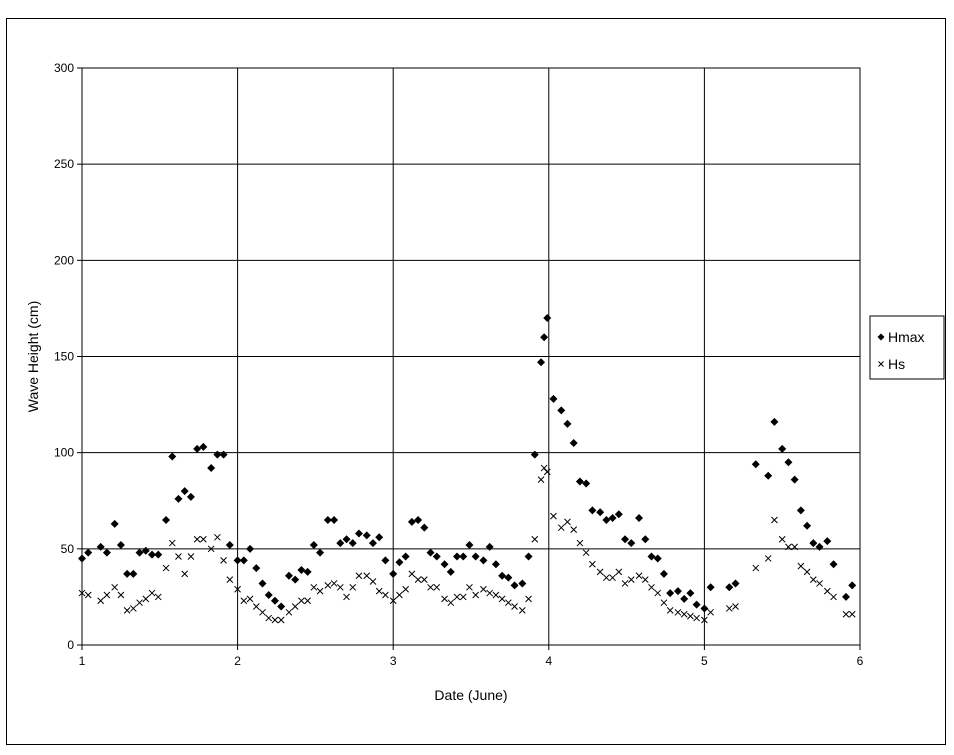 This screenshot has height=755, width=954. Describe the element at coordinates (704, 661) in the screenshot. I see `x-tick-label: 5` at that location.